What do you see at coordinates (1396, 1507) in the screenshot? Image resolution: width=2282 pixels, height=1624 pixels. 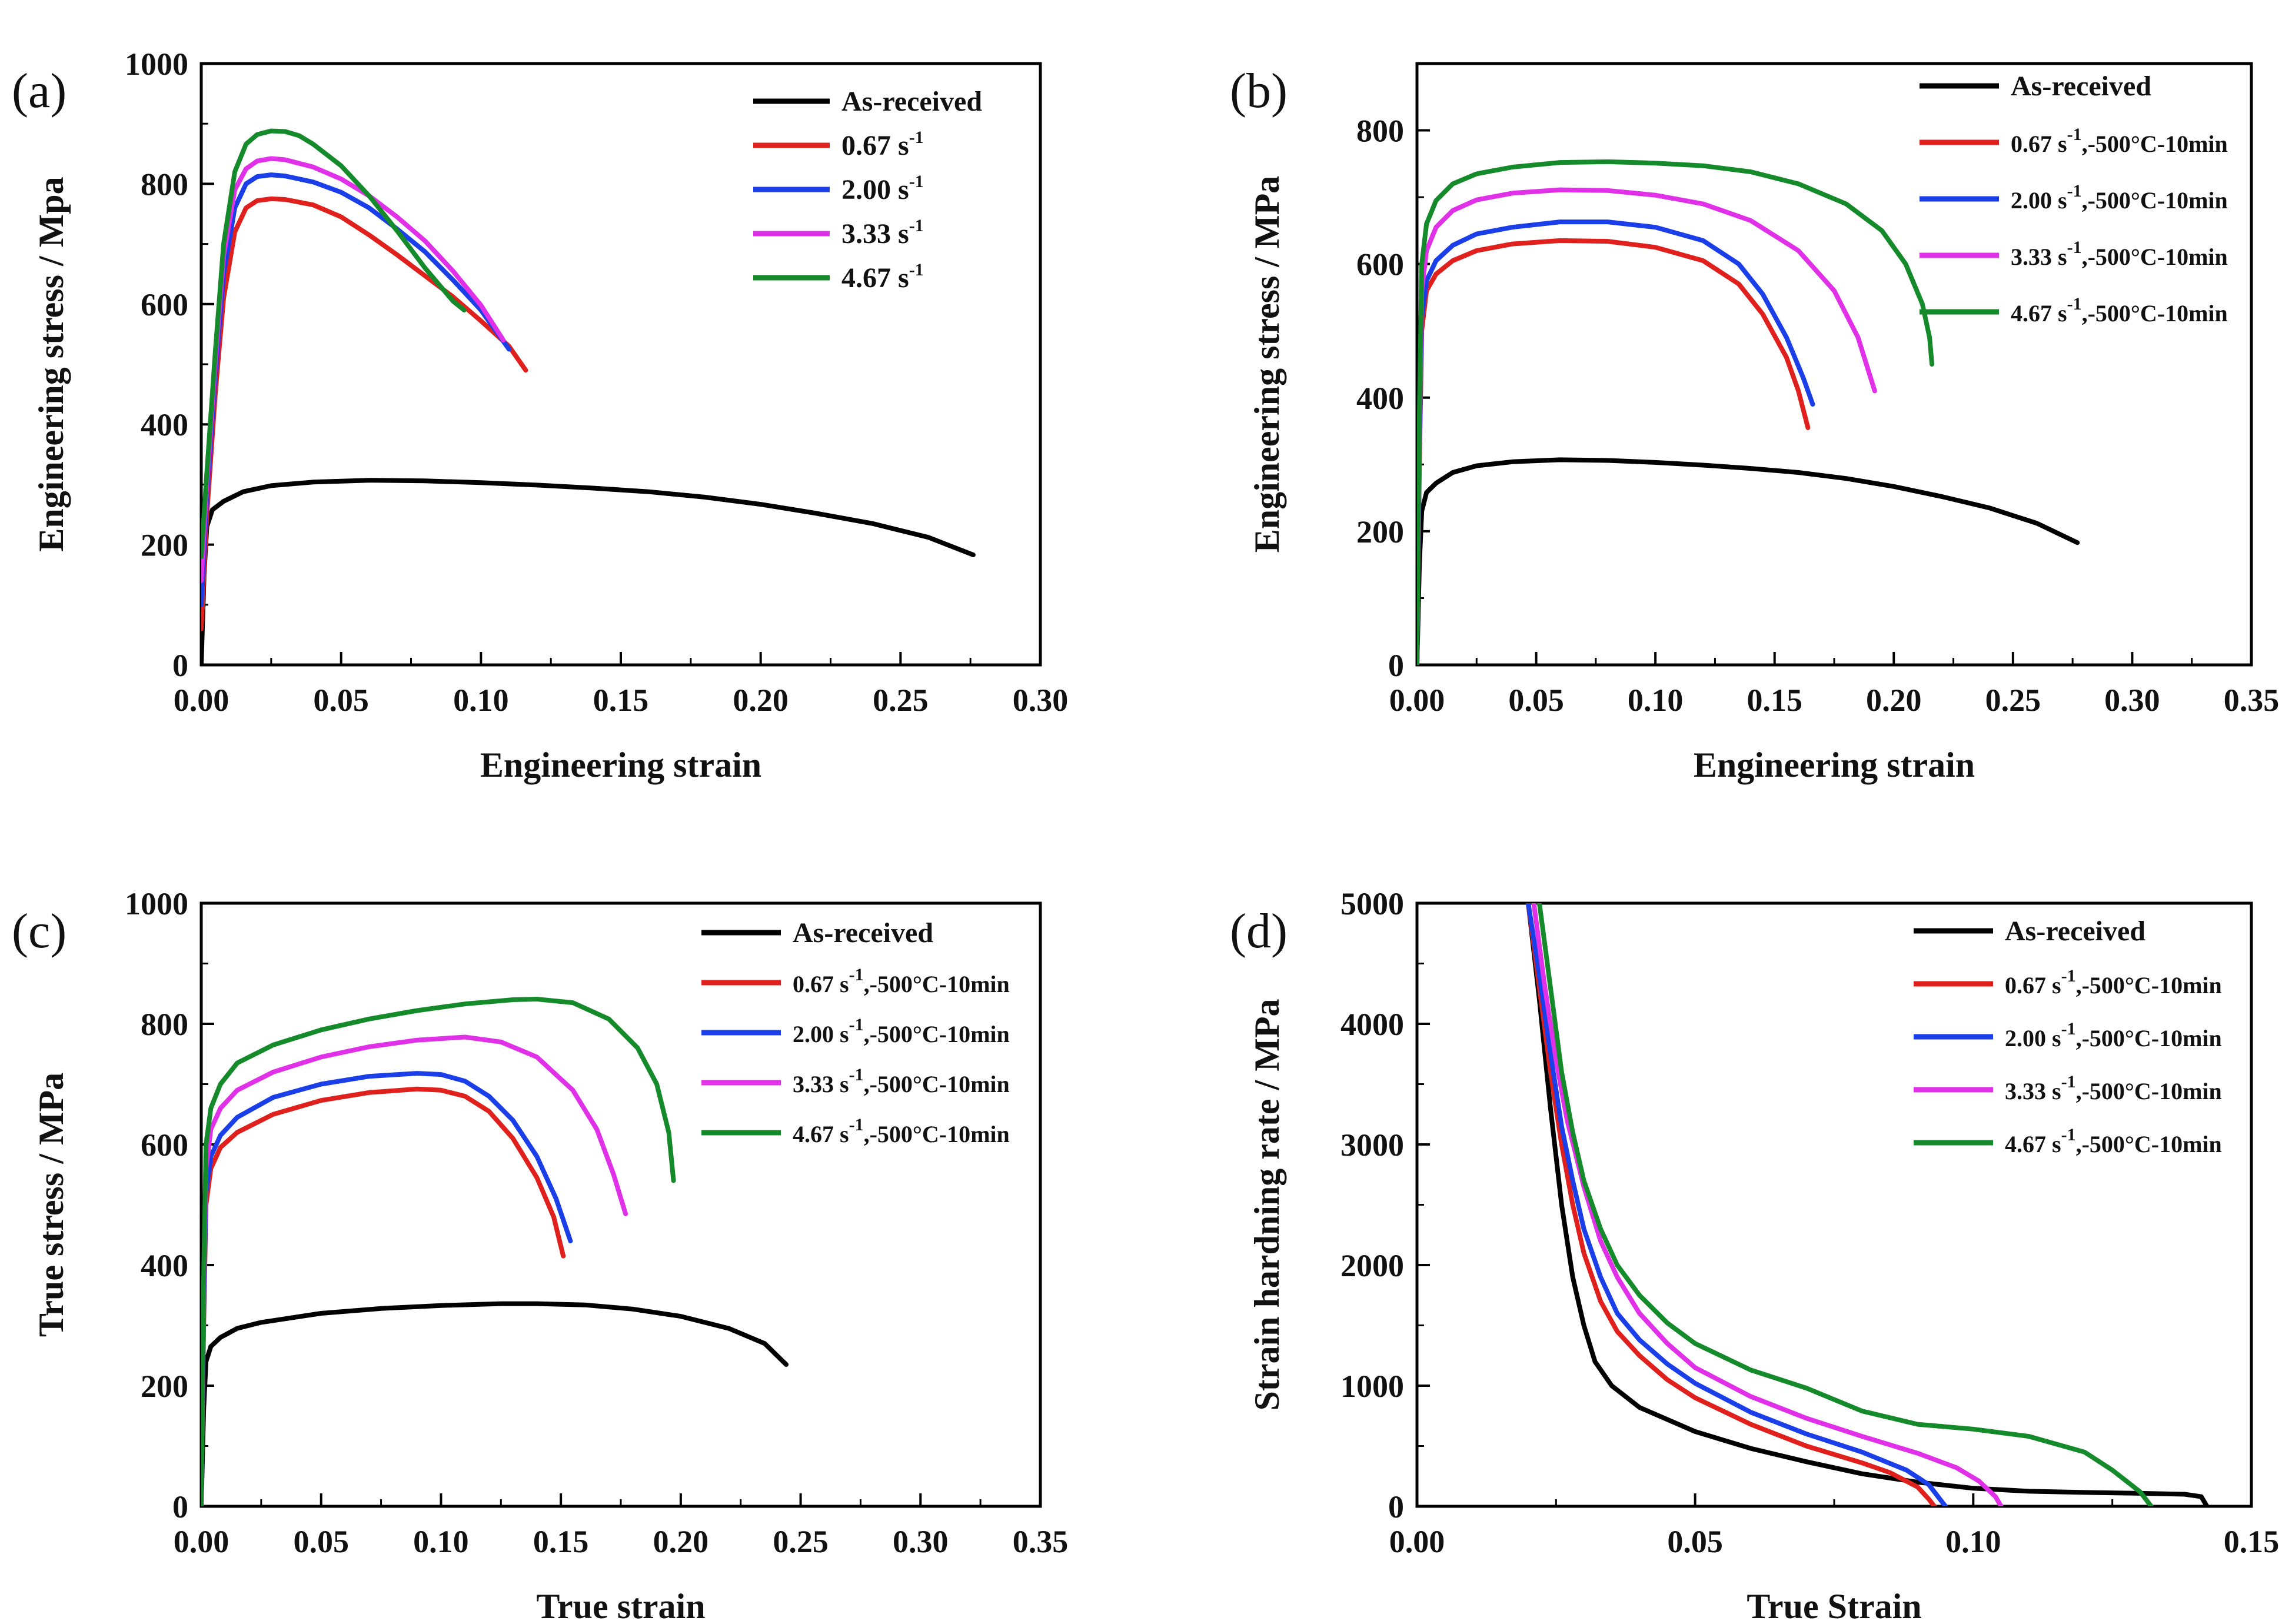 I see `y-tick-label: 0` at bounding box center [1396, 1507].